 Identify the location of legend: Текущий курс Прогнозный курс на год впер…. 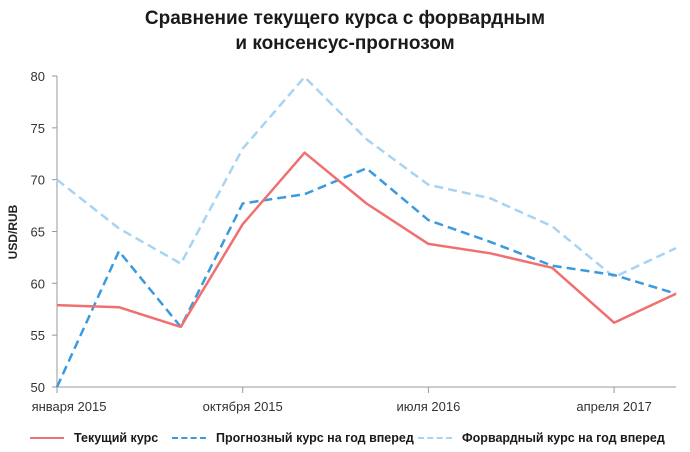
(345, 438).